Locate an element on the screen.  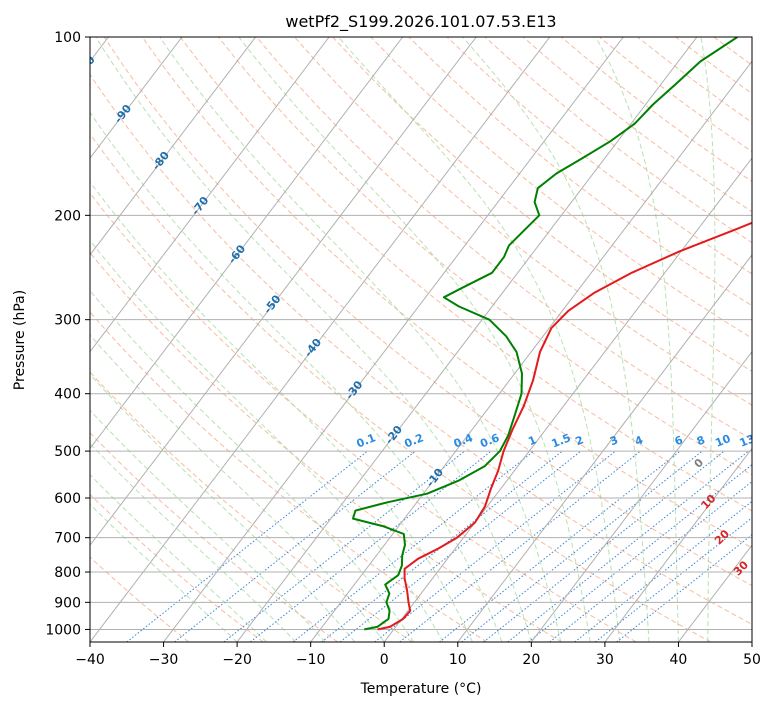
x-axis-label: Temperature (°C) is located at coordinates (421, 689).